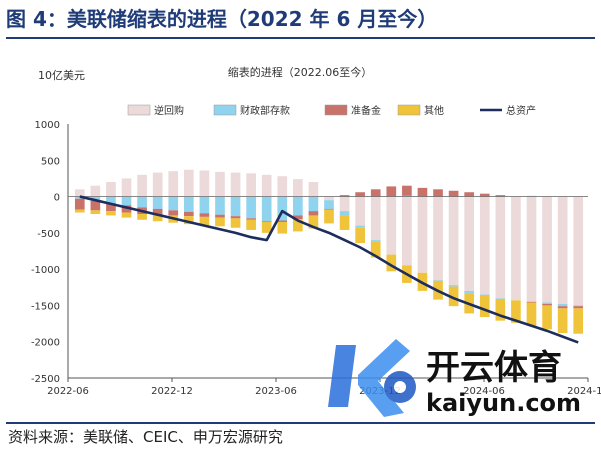 This screenshot has height=455, width=601. I want to click on x-tick-label: 2022-12, so click(172, 391).